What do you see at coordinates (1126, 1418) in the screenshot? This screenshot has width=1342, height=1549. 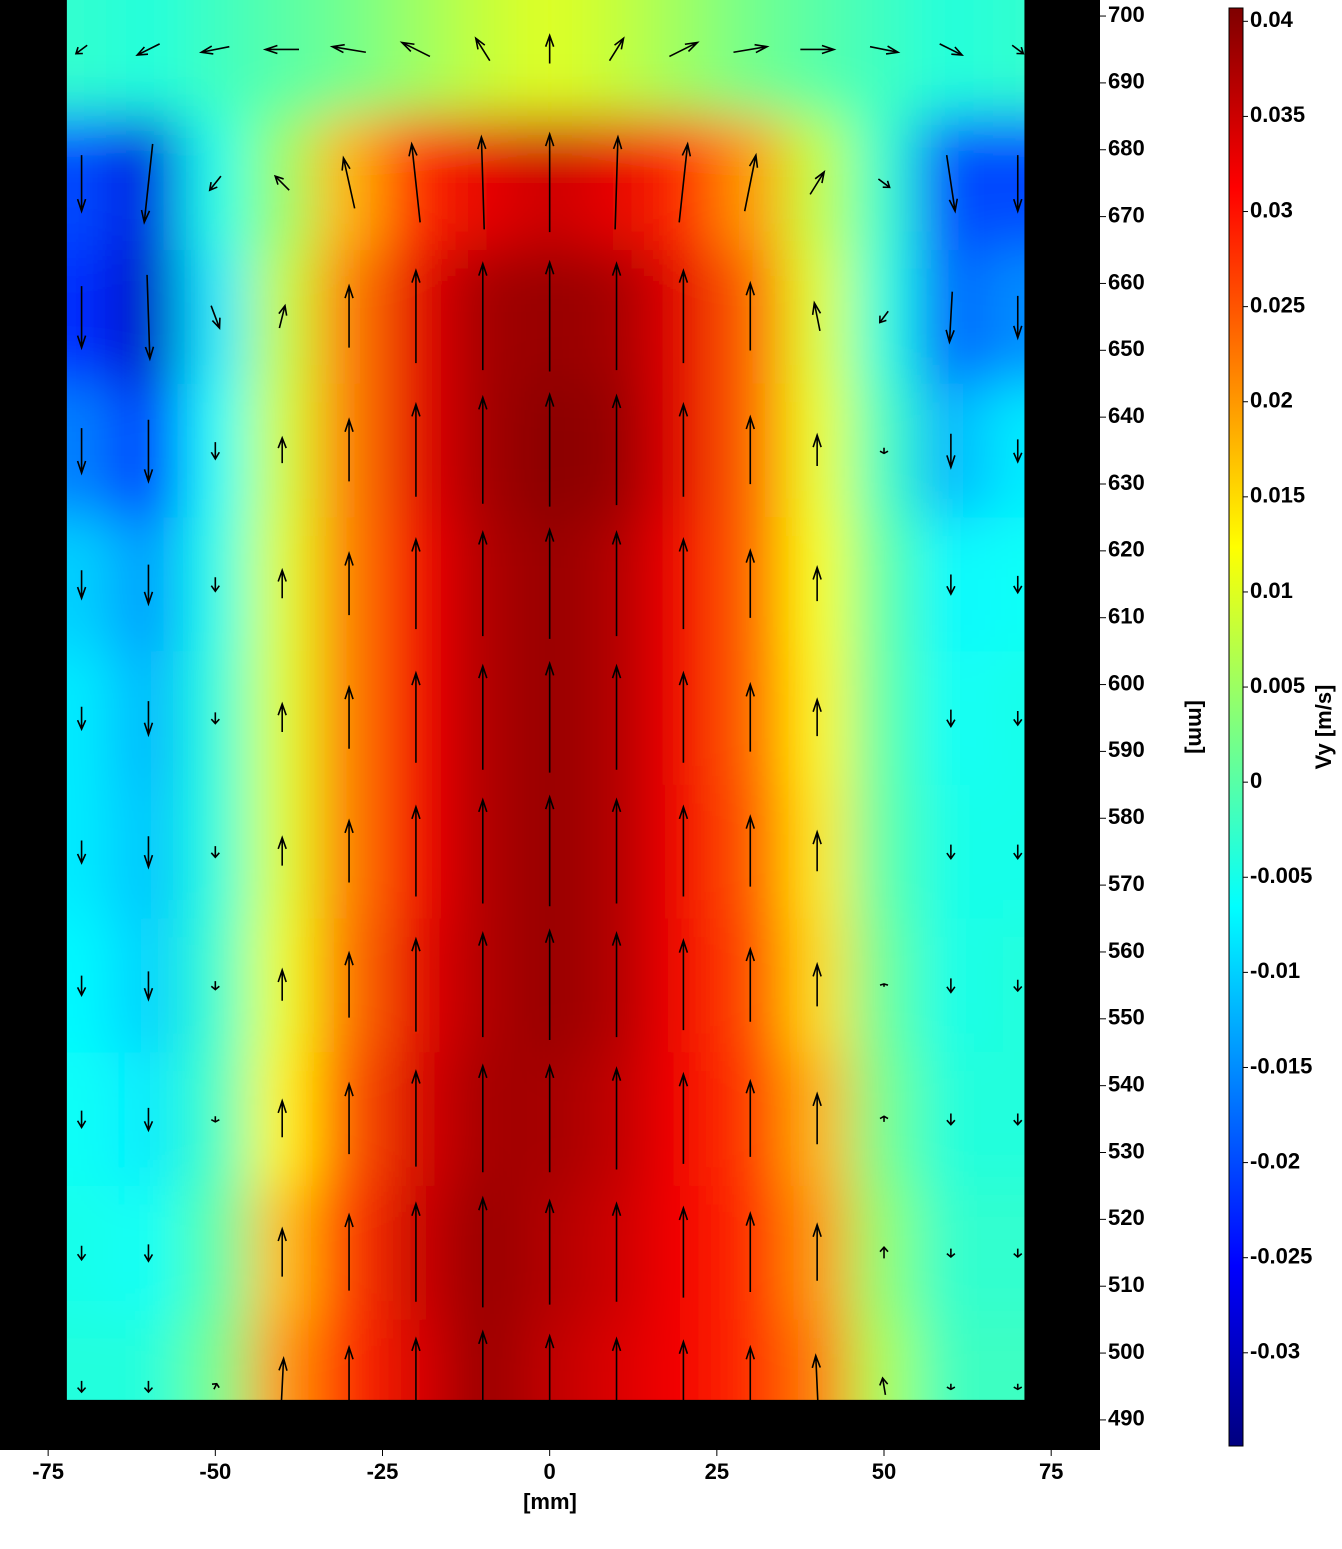 I see `y-tick-label: 490` at bounding box center [1126, 1418].